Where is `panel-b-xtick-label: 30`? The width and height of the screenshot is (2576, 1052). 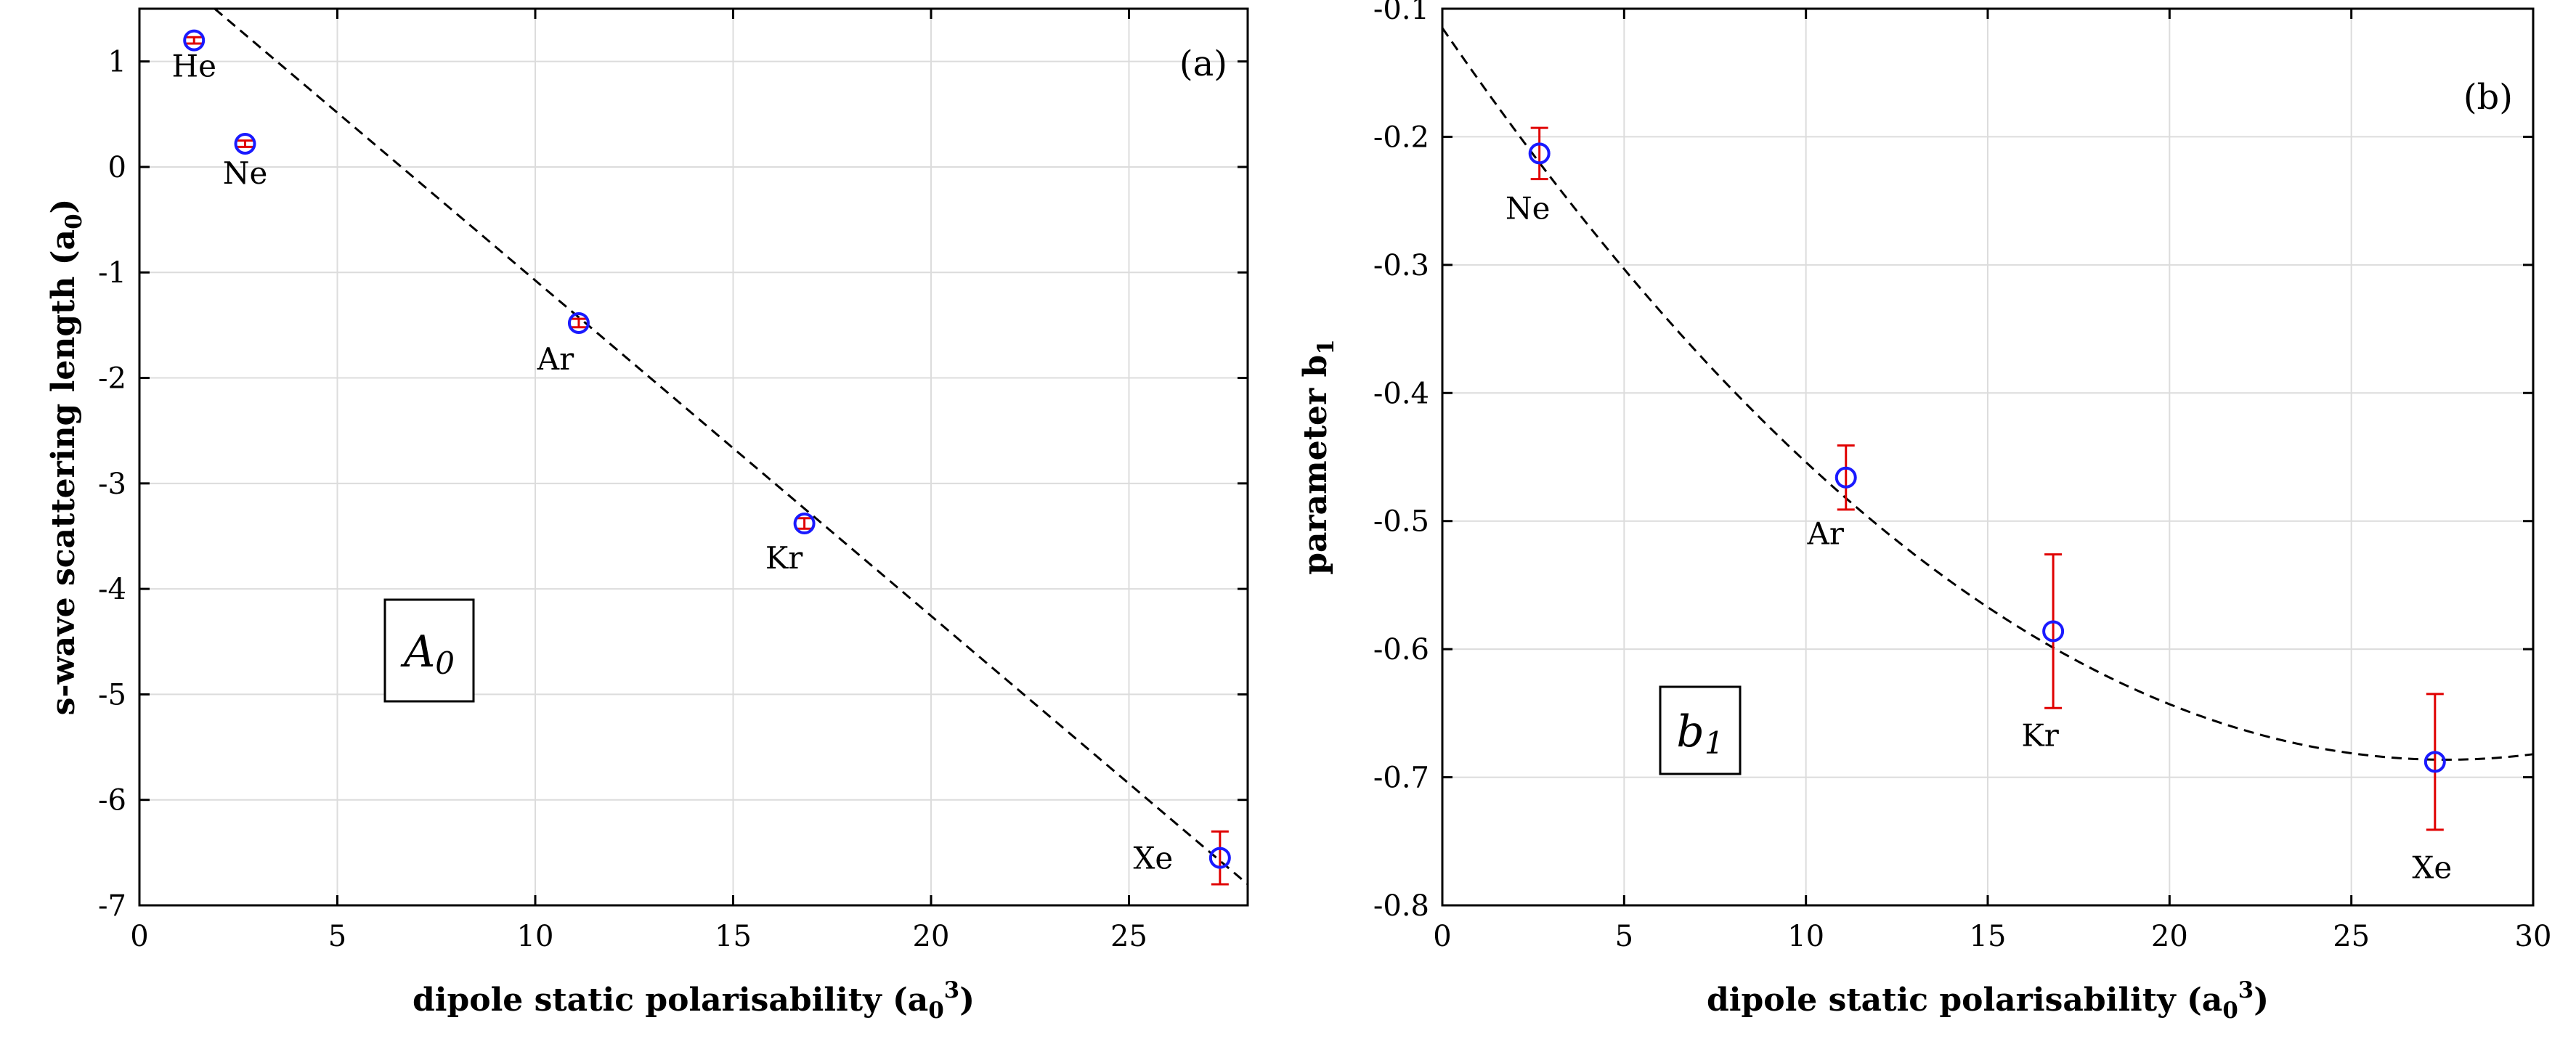
panel-b-xtick-label: 30 is located at coordinates (2533, 936).